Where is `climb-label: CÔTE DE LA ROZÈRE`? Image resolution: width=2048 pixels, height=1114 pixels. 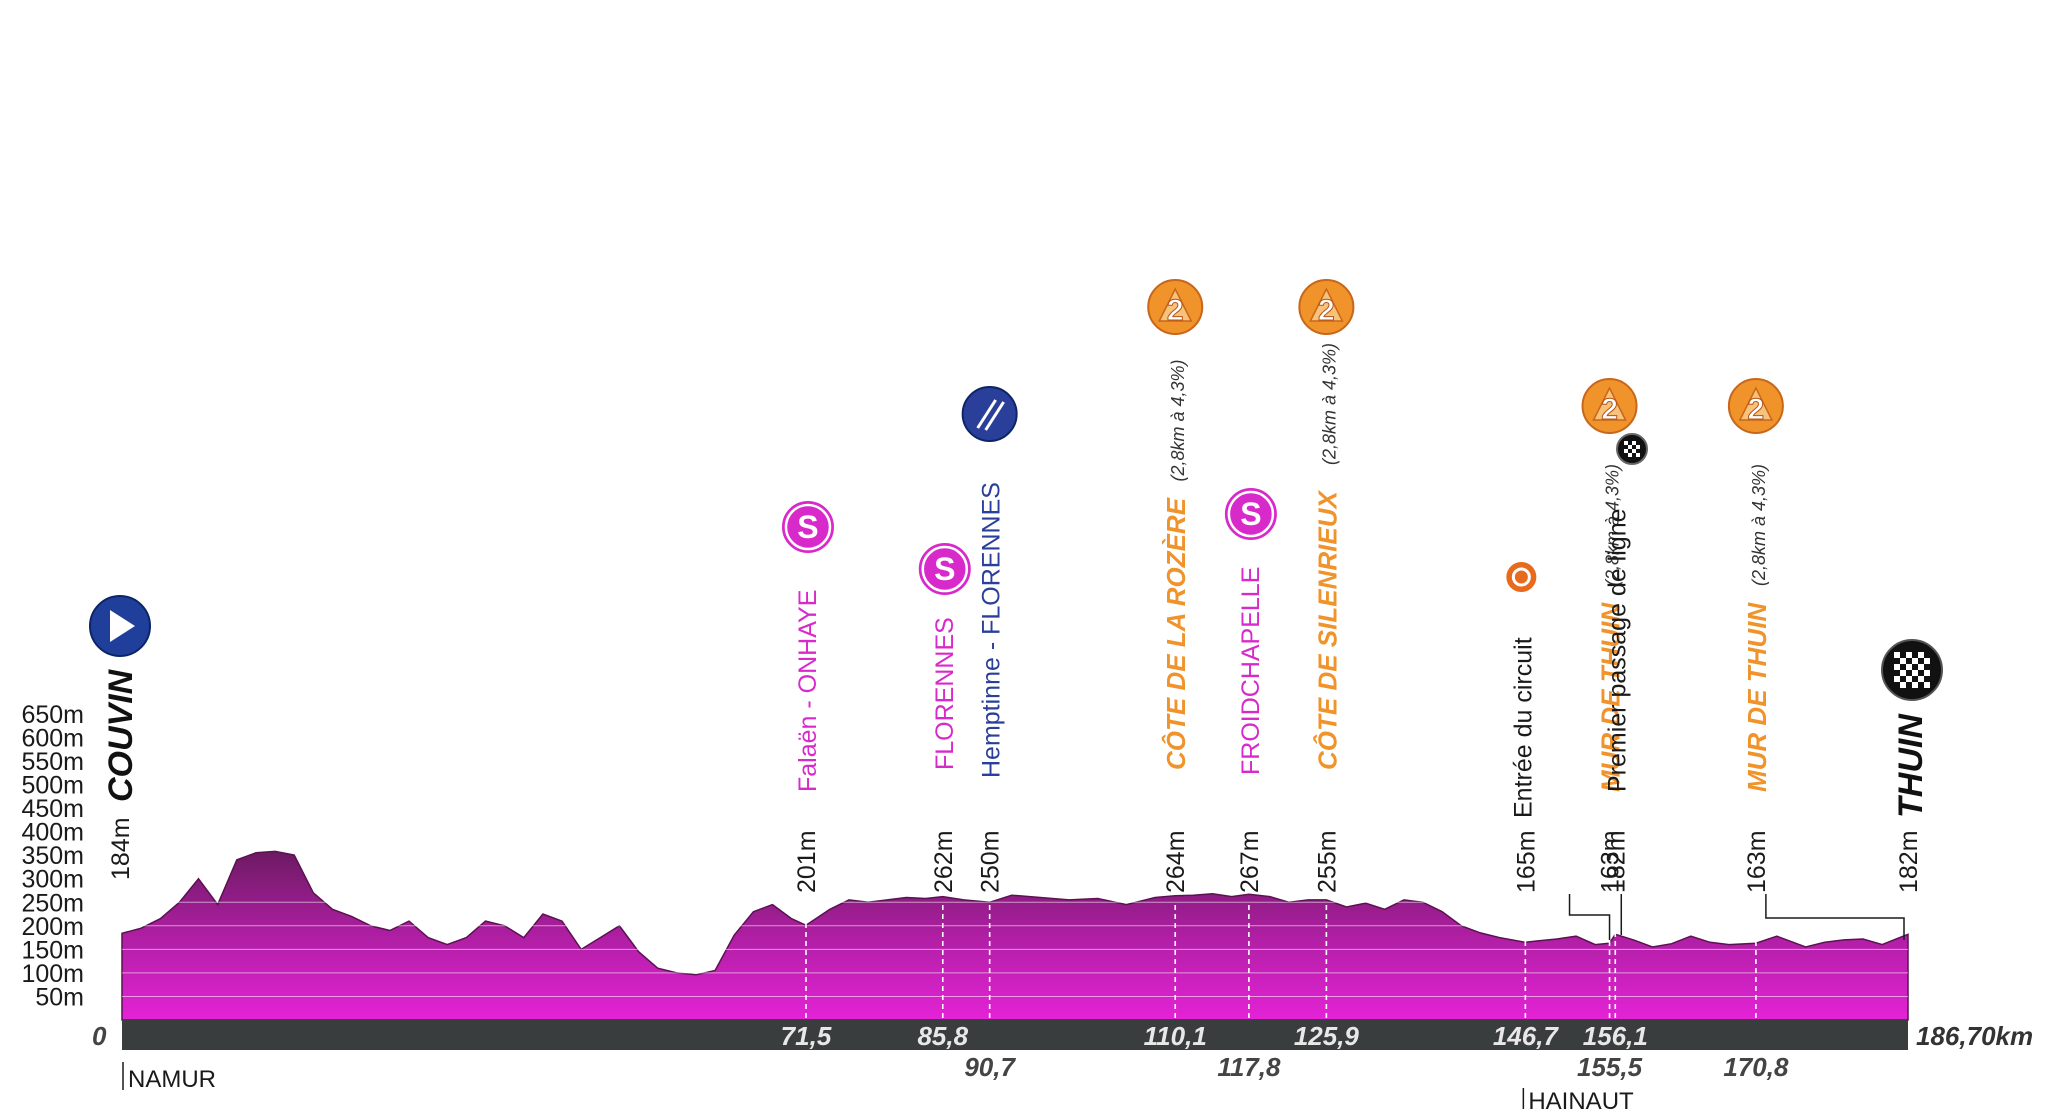
climb-label: CÔTE DE LA ROZÈRE is located at coordinates (1176, 633).